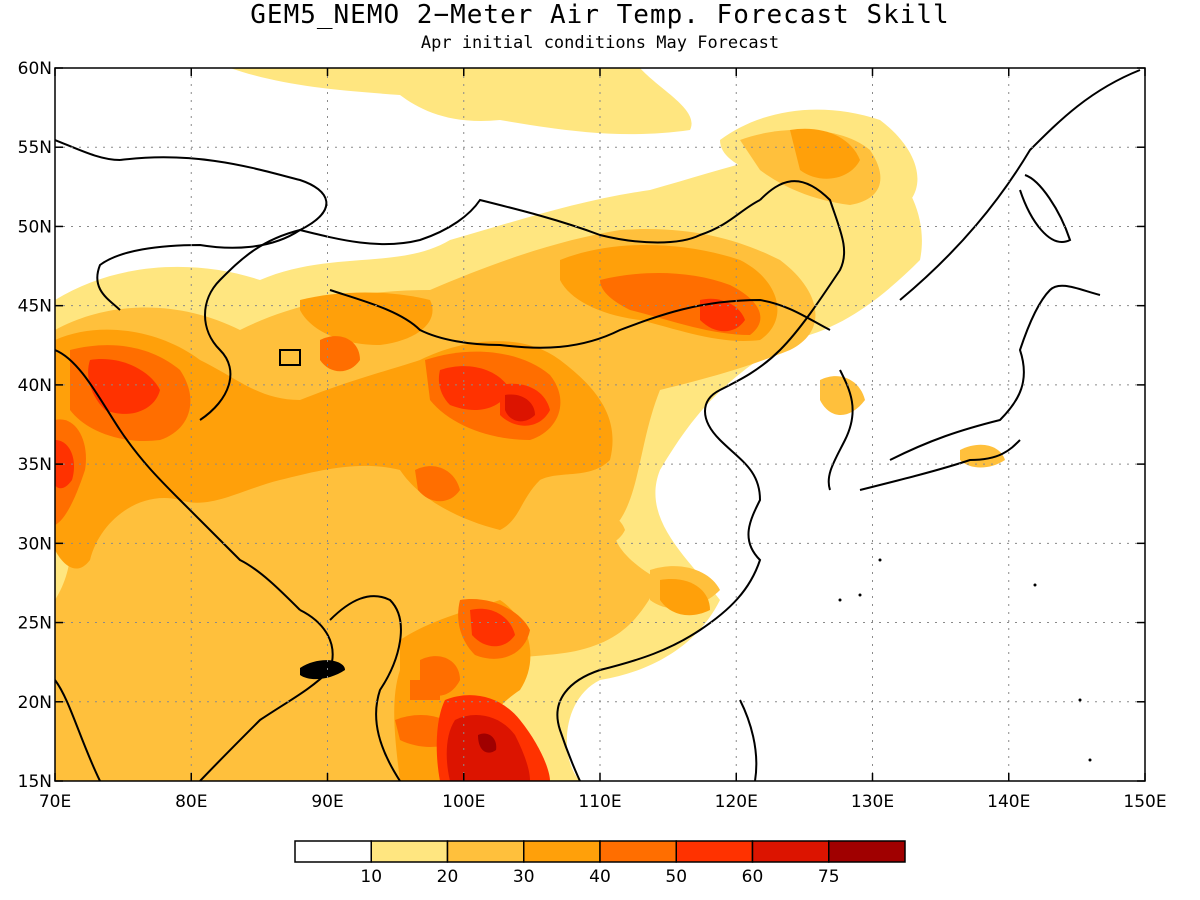 The height and width of the screenshot is (900, 1200). I want to click on lat-tick-label: 25N, so click(35, 624).